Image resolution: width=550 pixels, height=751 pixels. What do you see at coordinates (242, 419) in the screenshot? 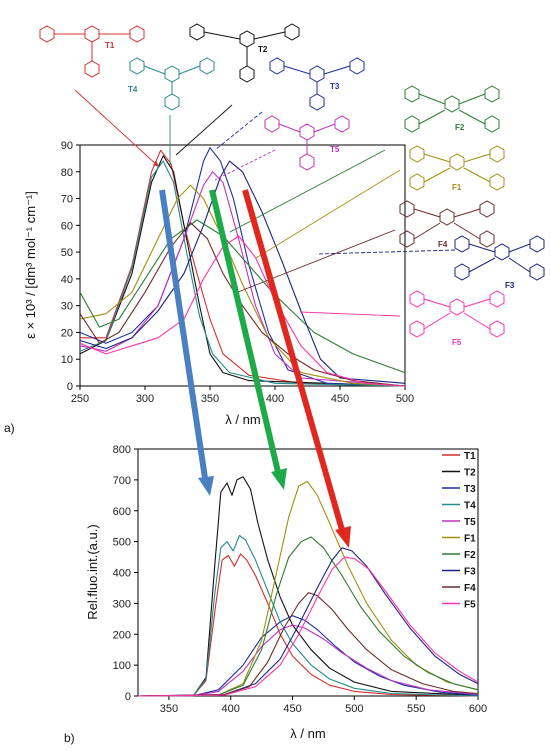
I see `absorption-x-axis-label: λ / nm` at bounding box center [242, 419].